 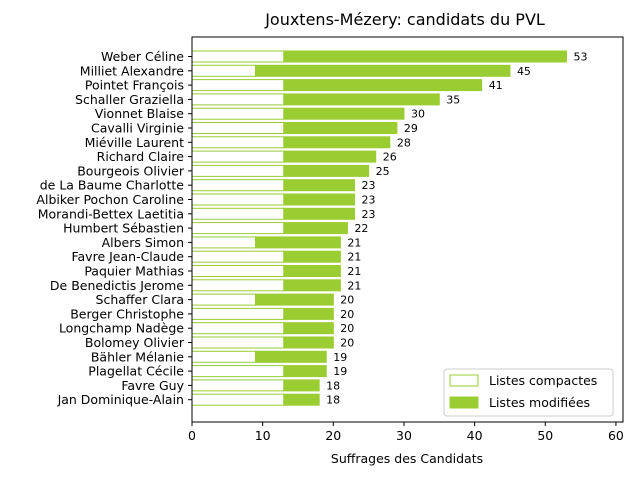 What do you see at coordinates (135, 342) in the screenshot?
I see `category-label: Bolomey Olivier` at bounding box center [135, 342].